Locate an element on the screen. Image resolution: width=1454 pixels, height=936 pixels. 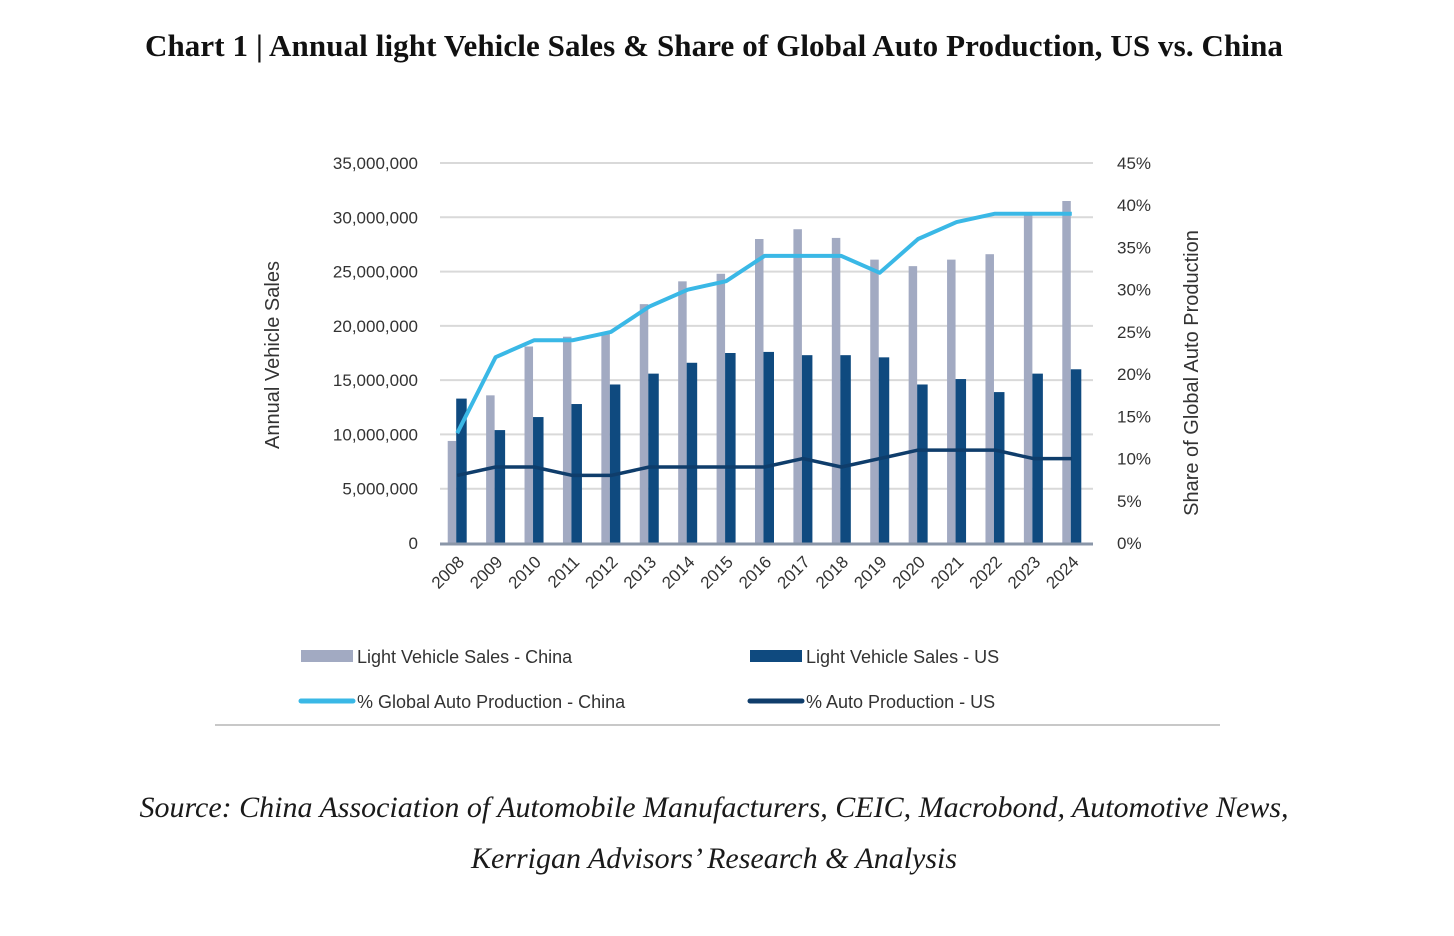
legend-item: % Global Auto Production - China is located at coordinates (462, 702).